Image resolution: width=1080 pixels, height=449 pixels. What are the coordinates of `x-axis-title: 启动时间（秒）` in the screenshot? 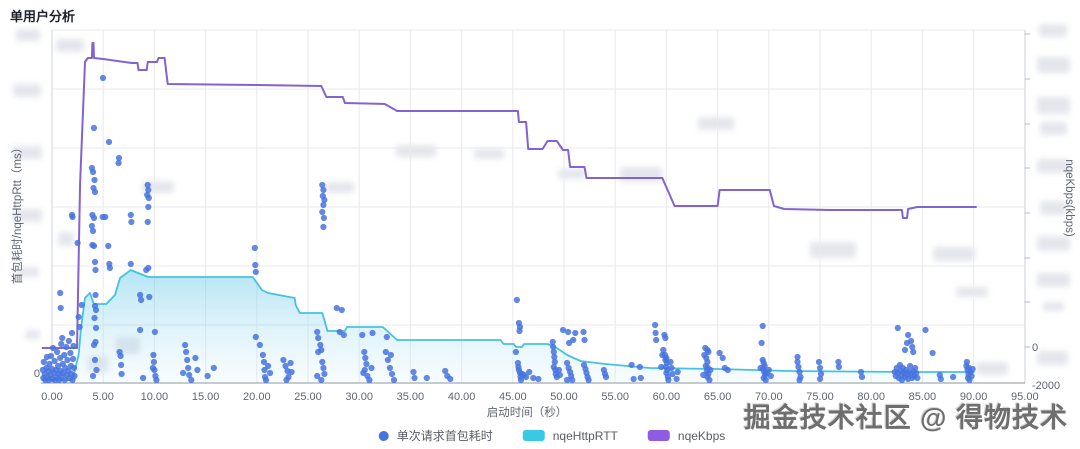 It's located at (527, 413).